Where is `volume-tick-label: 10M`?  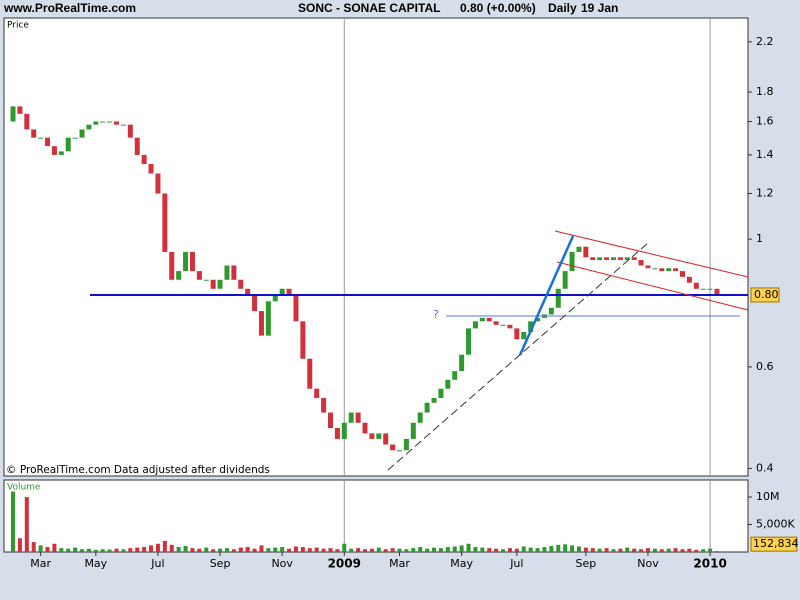 volume-tick-label: 10M is located at coordinates (768, 496).